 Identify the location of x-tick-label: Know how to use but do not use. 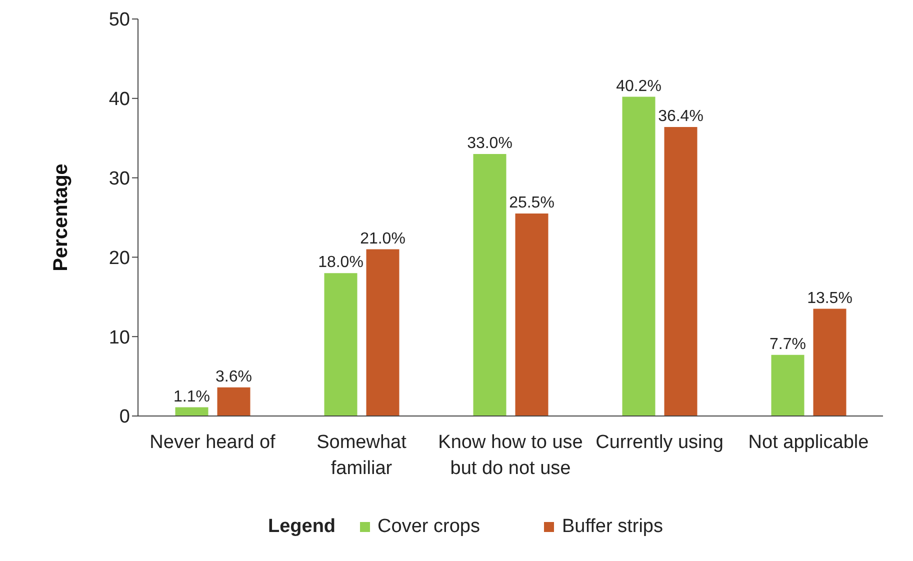
(510, 455).